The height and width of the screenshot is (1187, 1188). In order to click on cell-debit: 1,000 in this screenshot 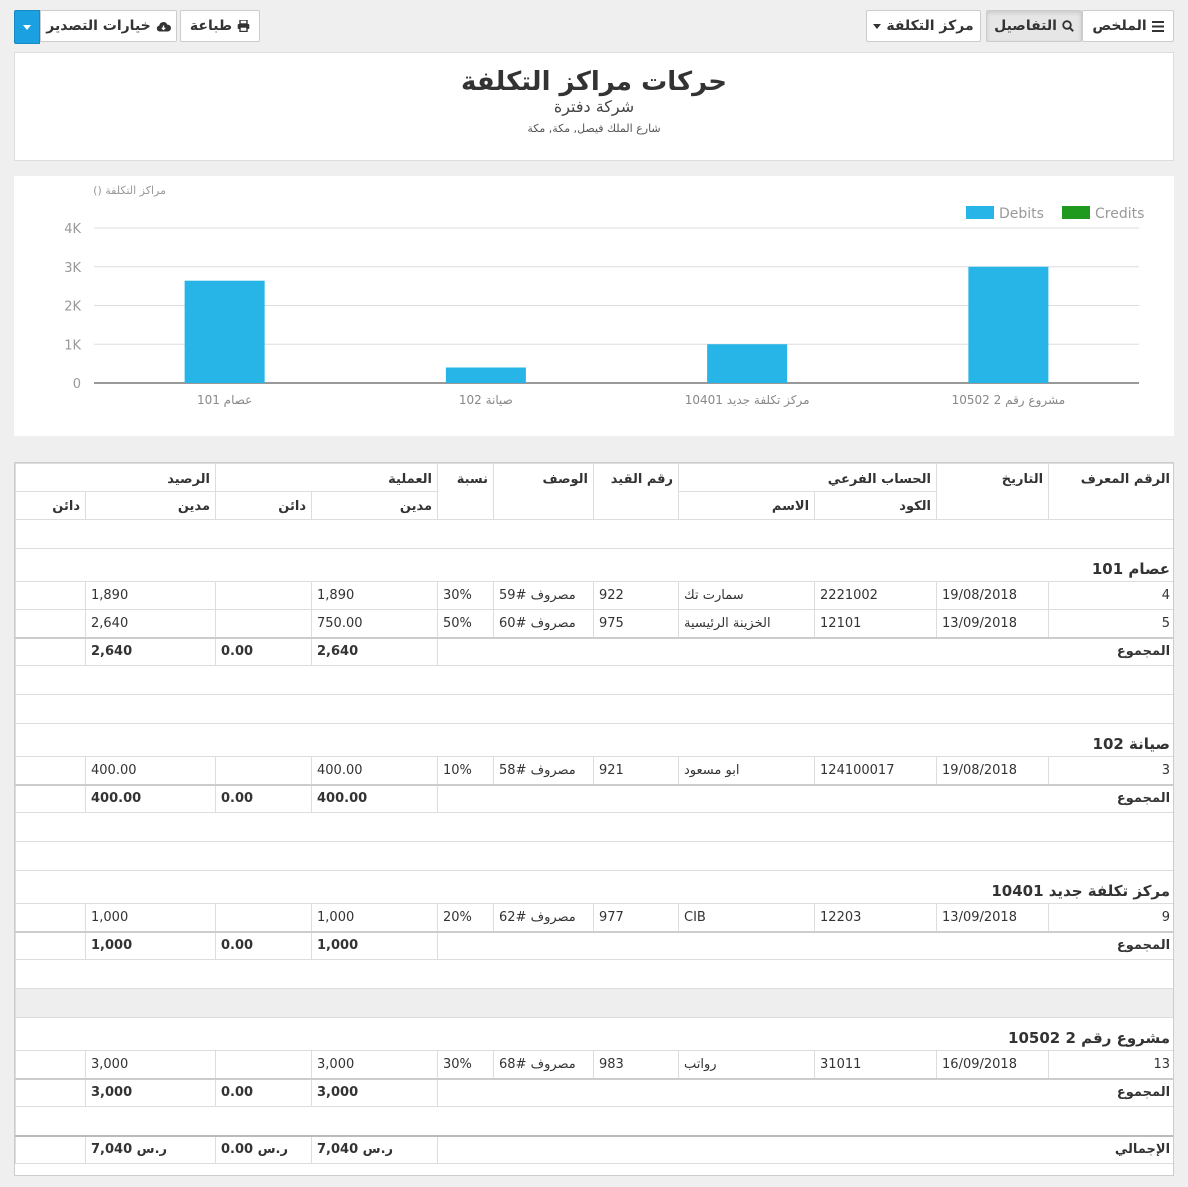, I will do `click(375, 917)`.